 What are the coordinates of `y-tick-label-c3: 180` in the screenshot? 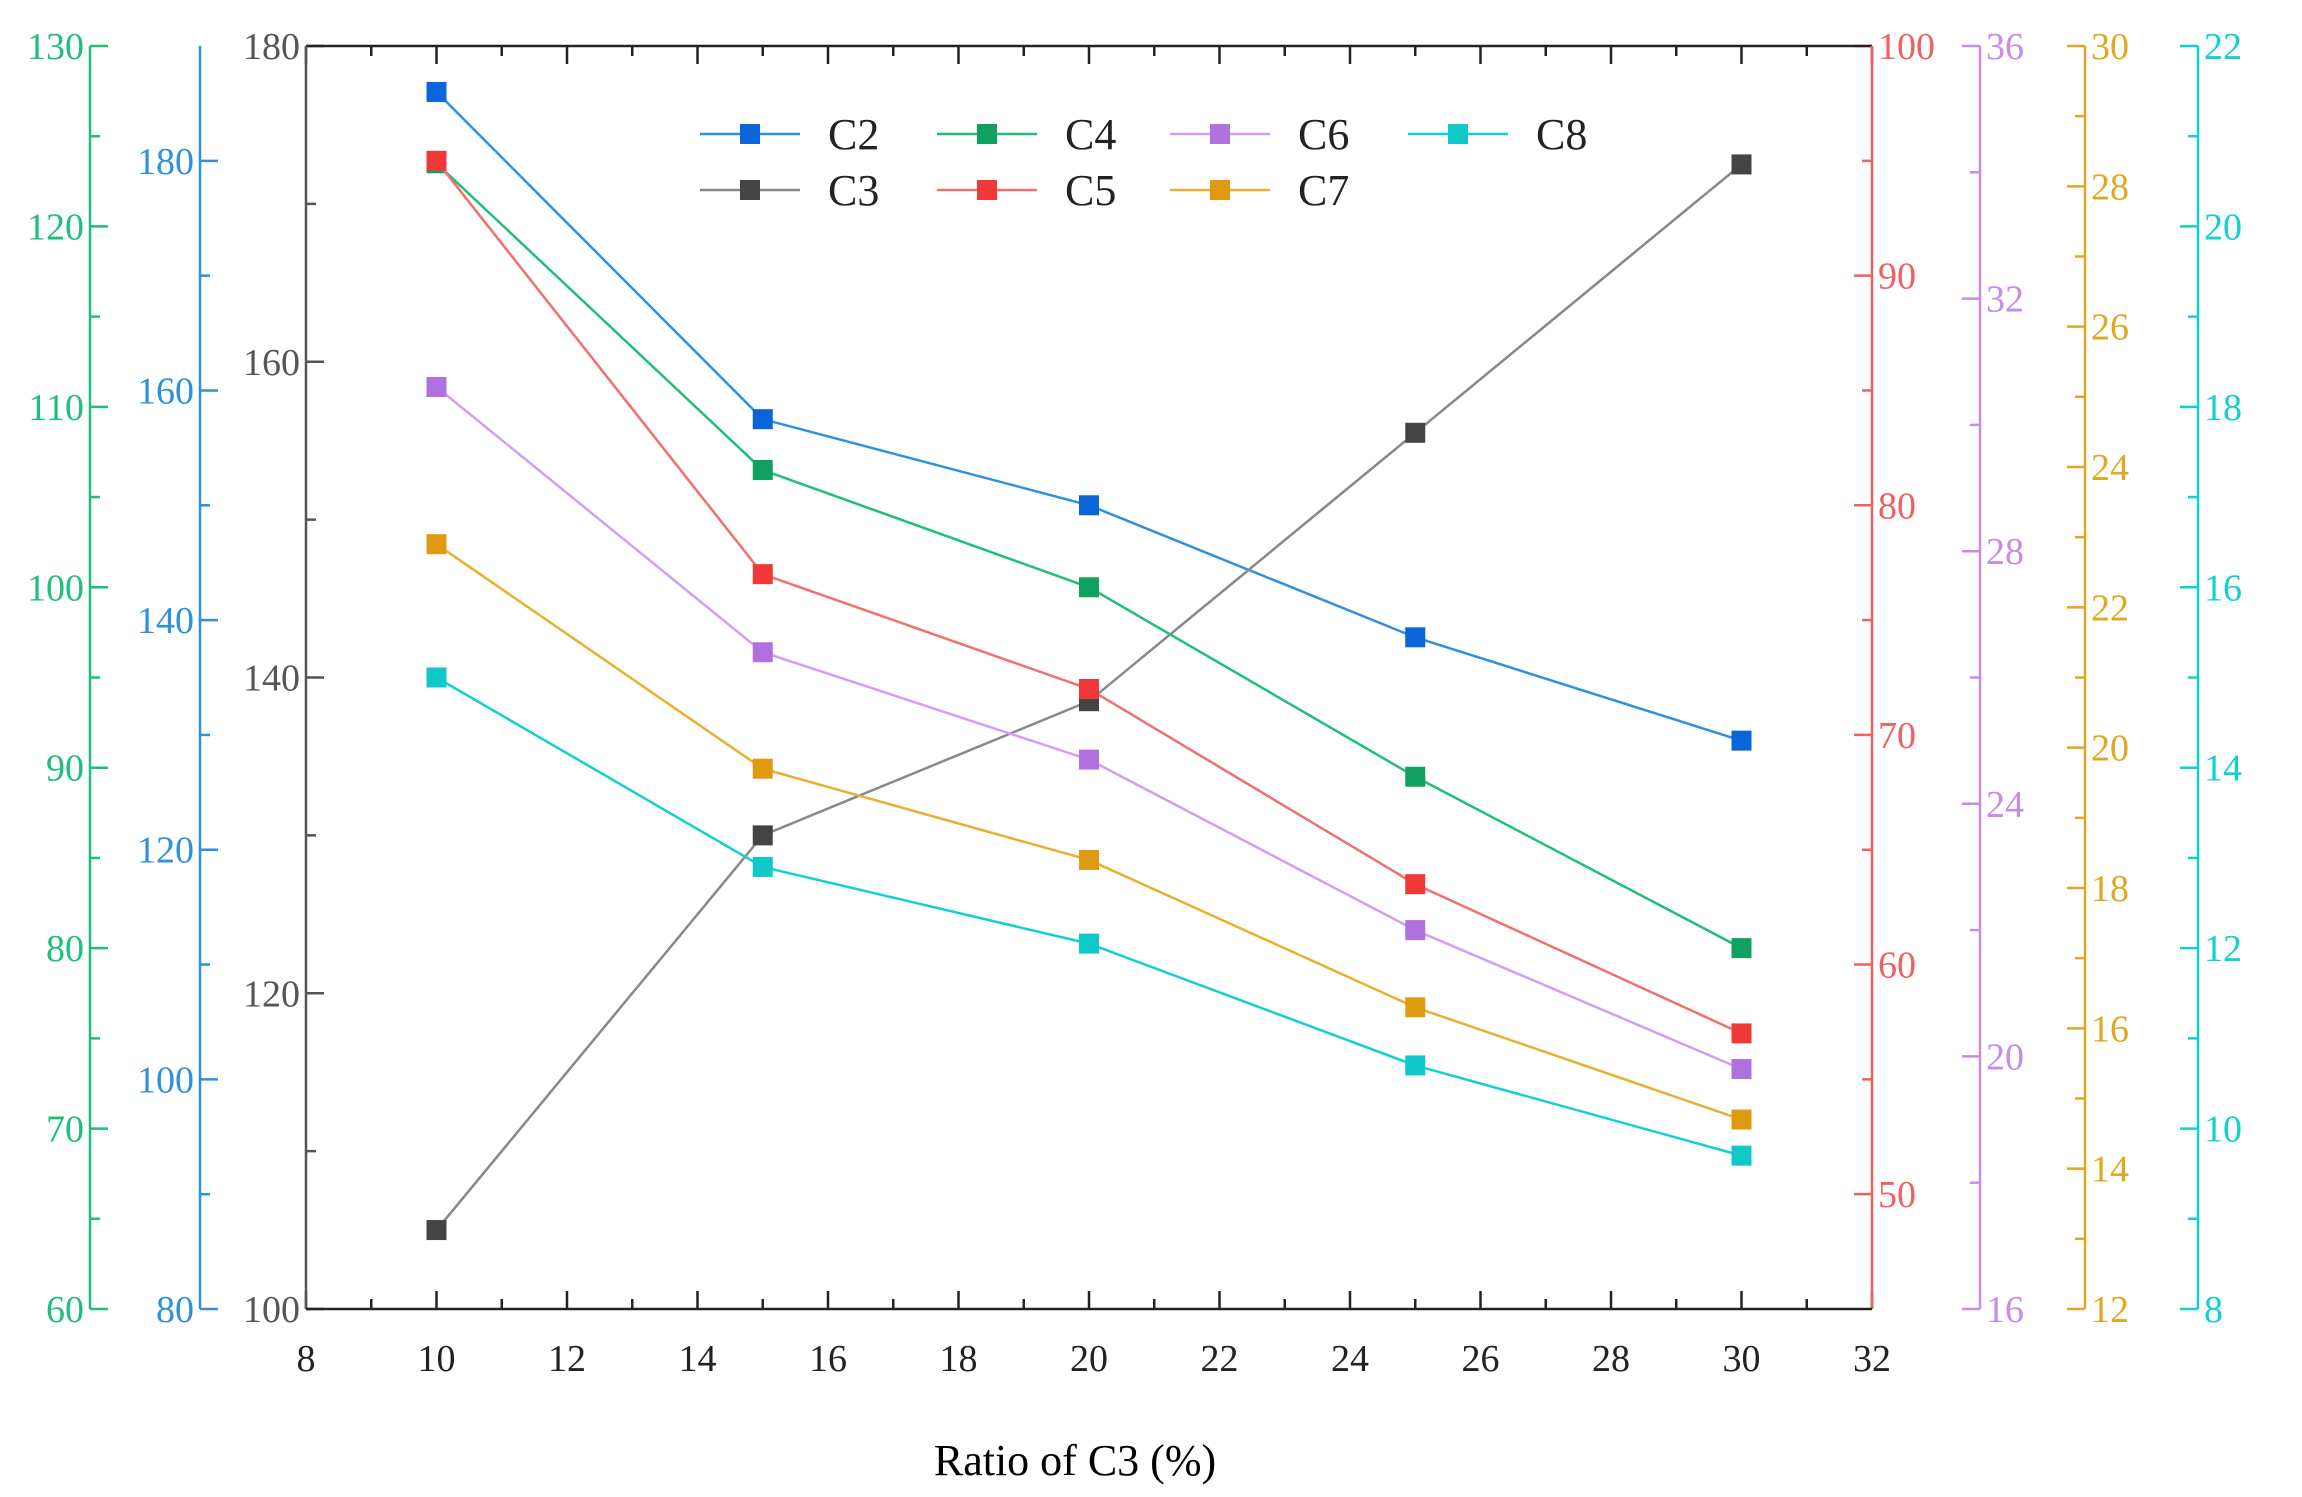 It's located at (271, 47).